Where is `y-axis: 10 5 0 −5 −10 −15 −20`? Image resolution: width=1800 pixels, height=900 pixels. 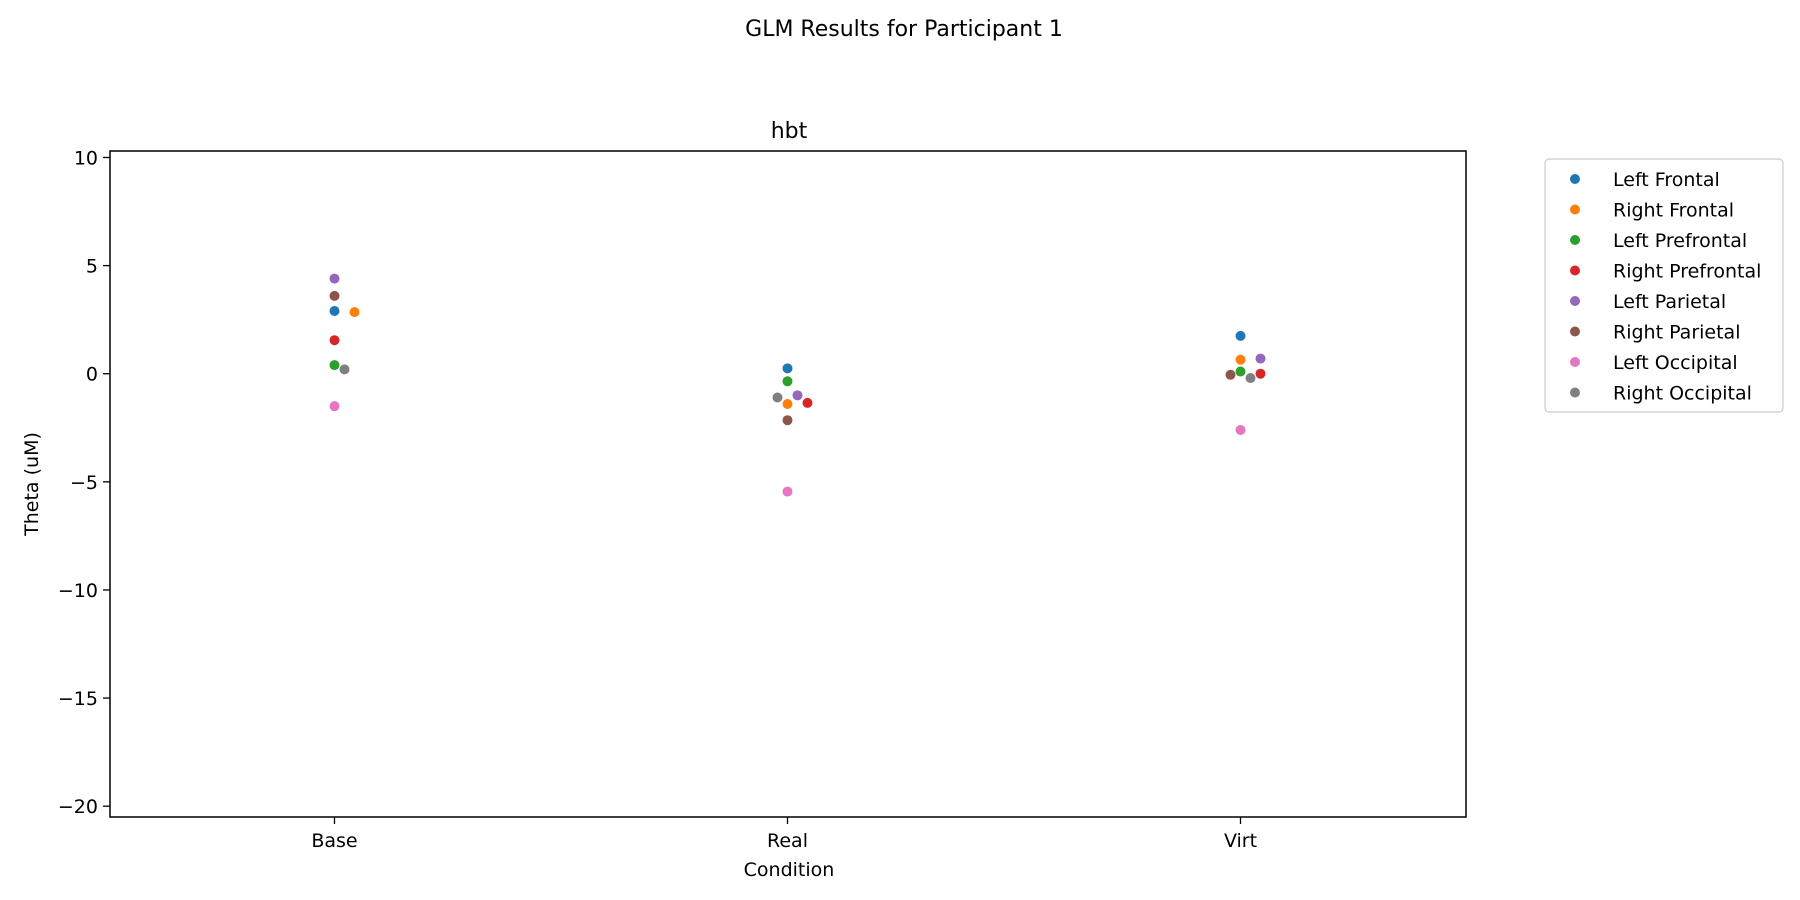
y-axis: 10 5 0 −5 −10 −15 −20 is located at coordinates (84, 482).